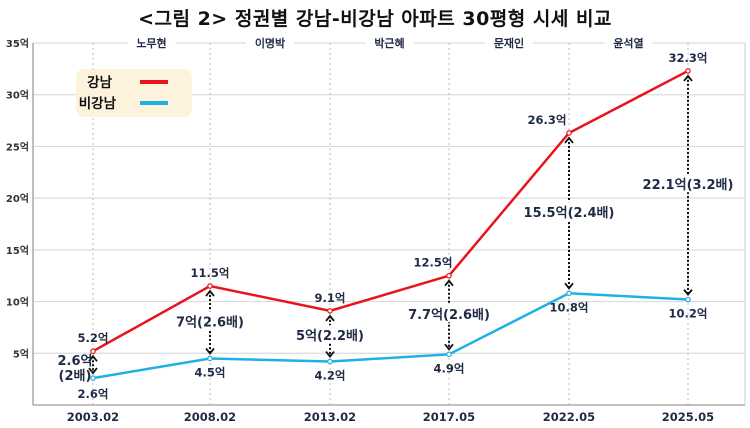  What do you see at coordinates (17, 44) in the screenshot?
I see `y-tick-label: 35억` at bounding box center [17, 44].